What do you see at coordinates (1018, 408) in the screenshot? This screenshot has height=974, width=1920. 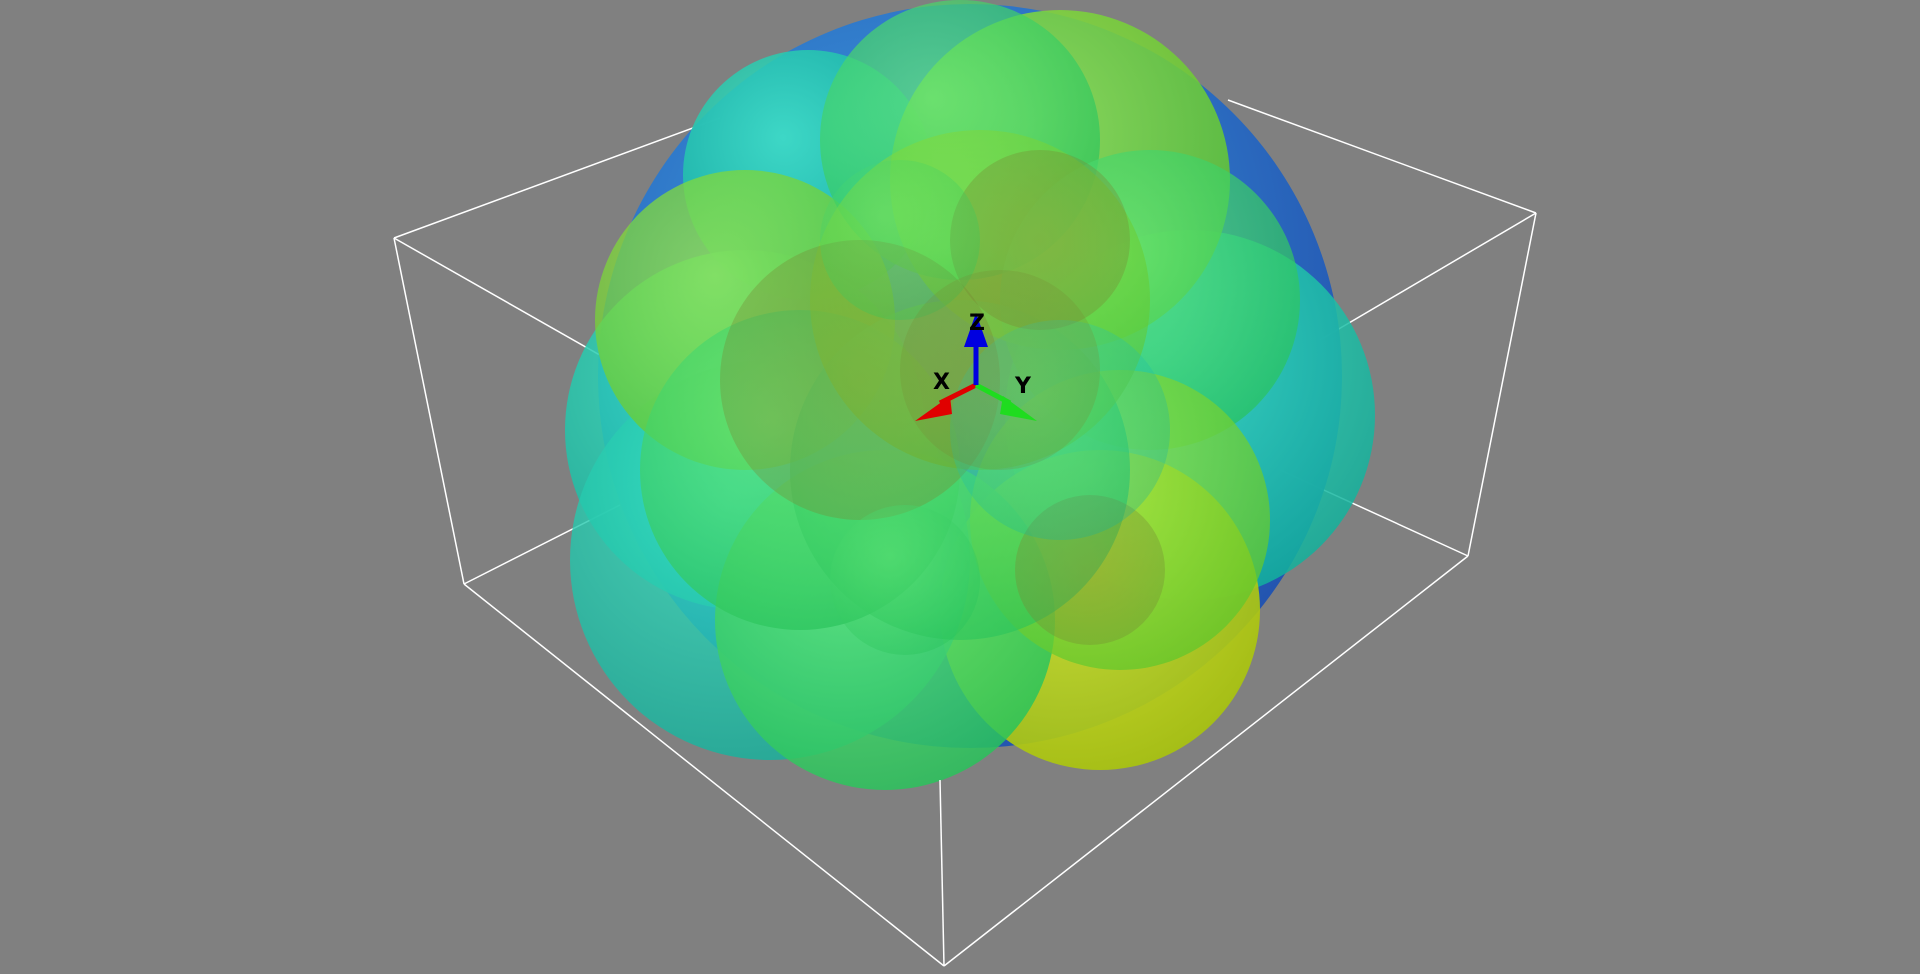 I see `y-axis-arrowhead` at bounding box center [1018, 408].